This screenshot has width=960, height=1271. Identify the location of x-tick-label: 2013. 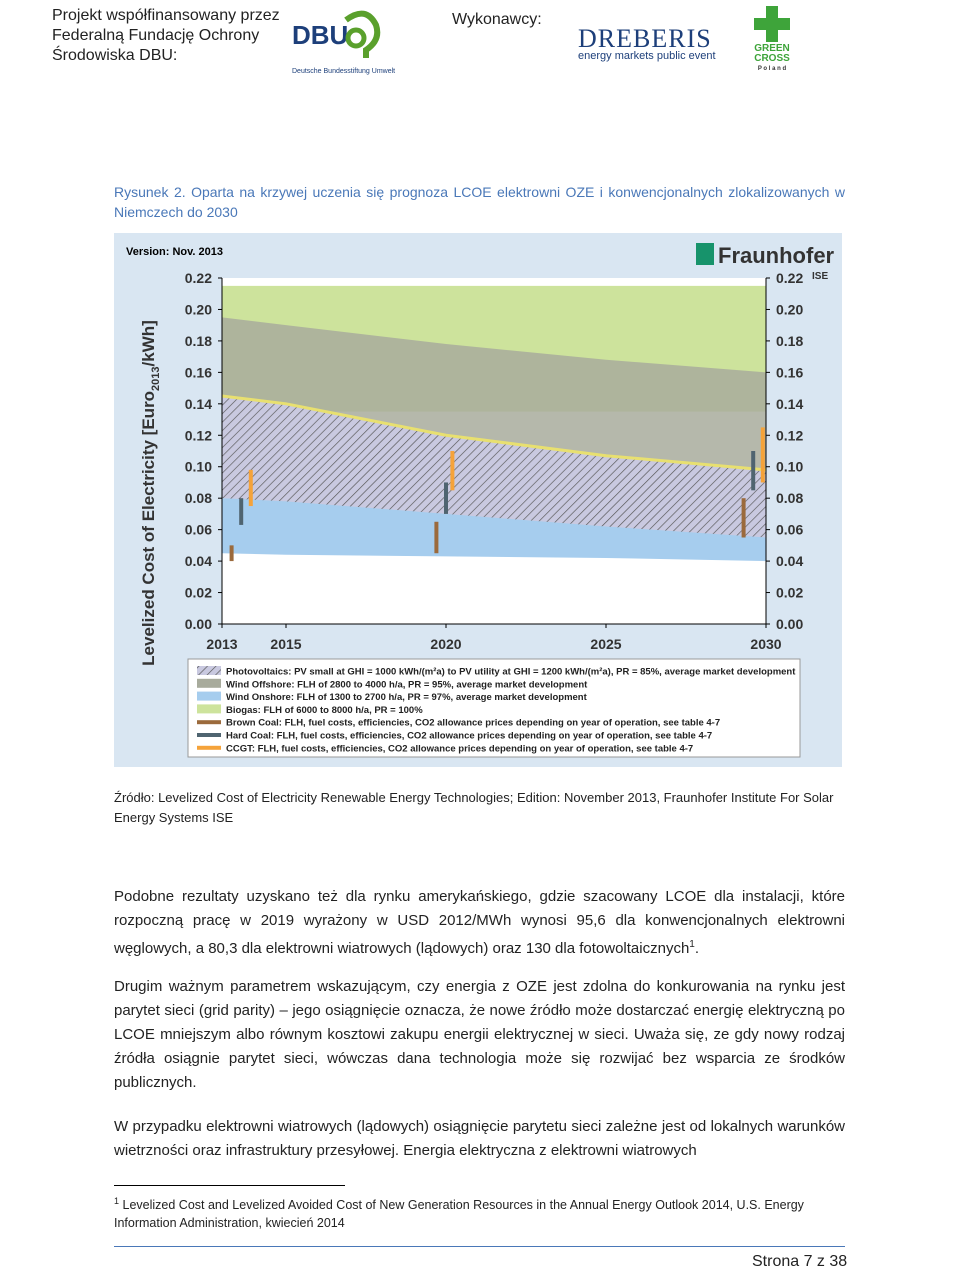
(221, 644).